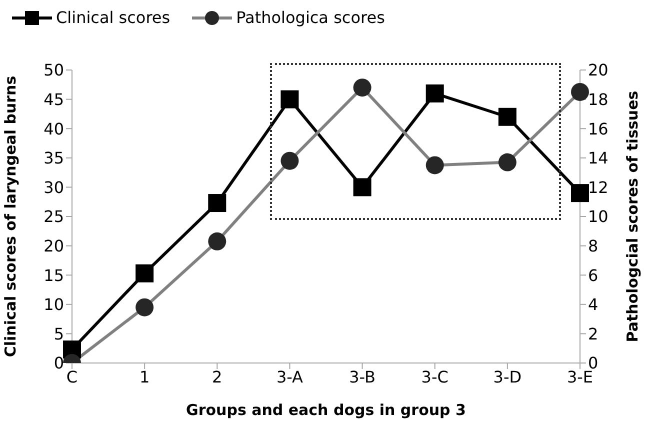  I want to click on y2-tick-label: 6, so click(593, 275).